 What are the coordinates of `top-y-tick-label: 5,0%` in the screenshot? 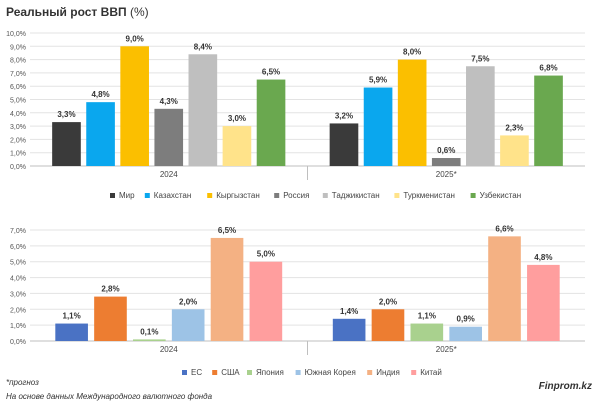 It's located at (18, 101).